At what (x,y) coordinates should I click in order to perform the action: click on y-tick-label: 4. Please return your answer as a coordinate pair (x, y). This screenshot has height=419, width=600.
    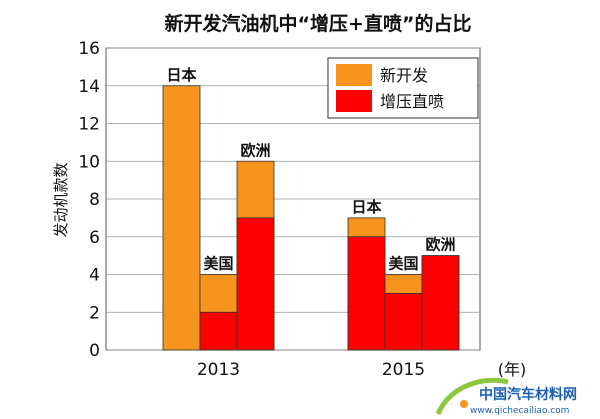
    Looking at the image, I should click on (94, 276).